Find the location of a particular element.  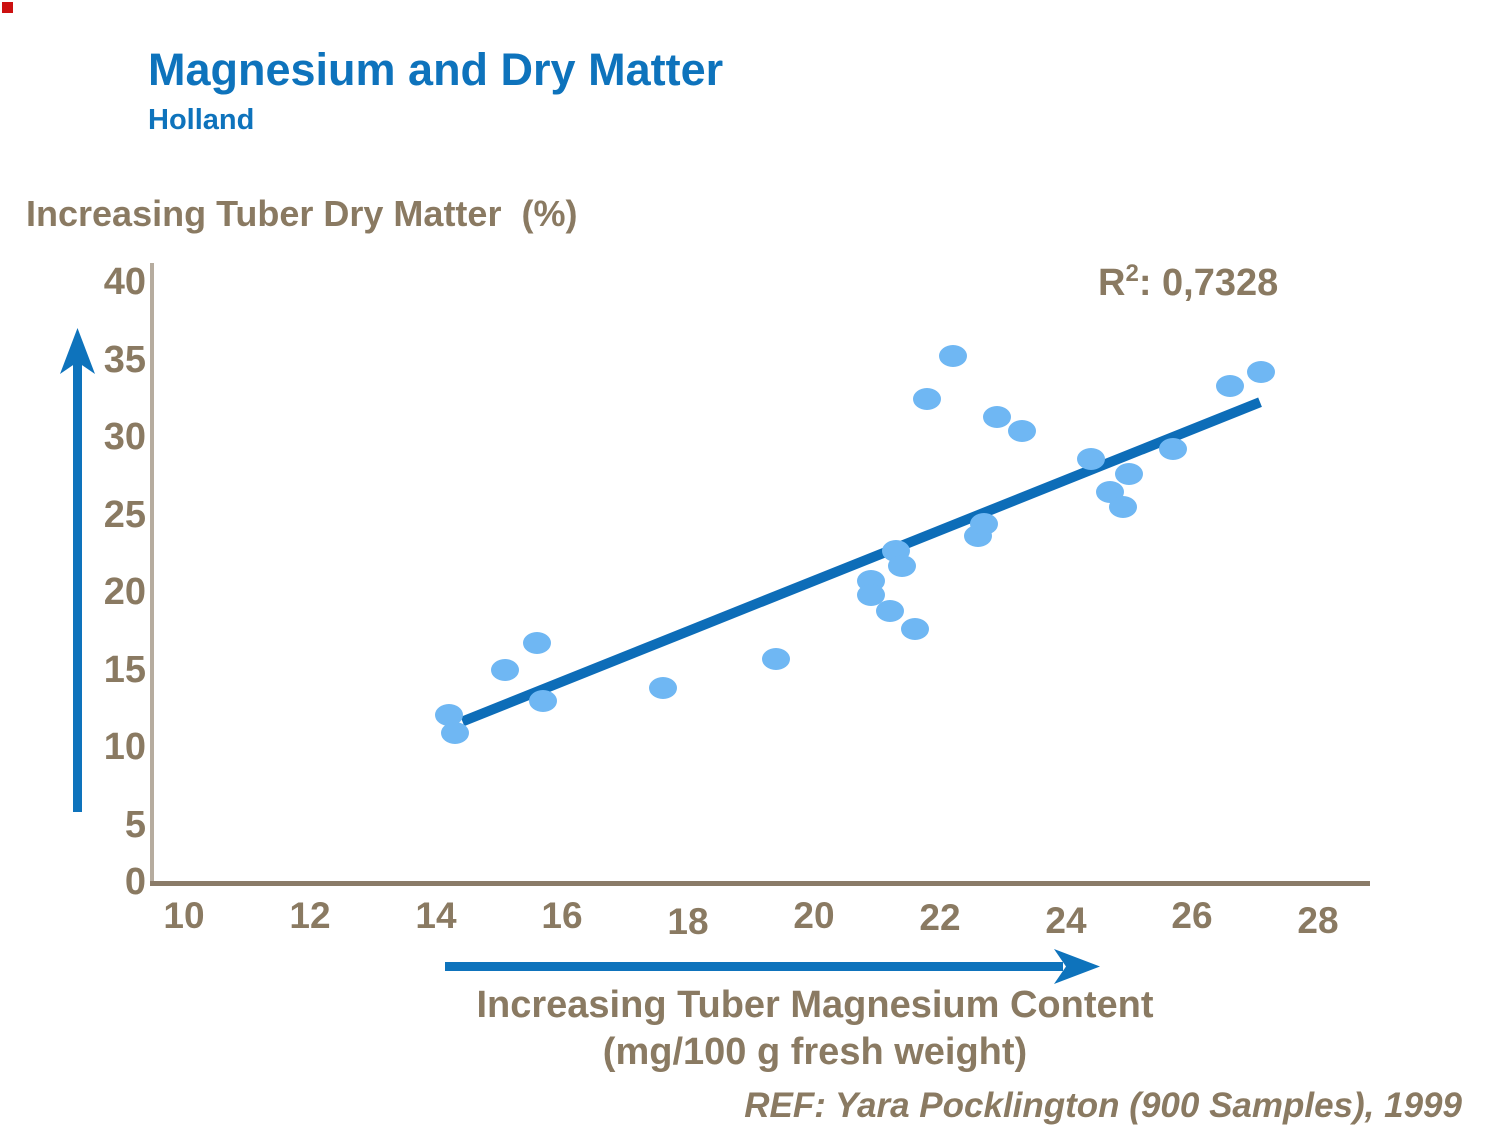

x-axis-arrow-icon is located at coordinates (772, 966).